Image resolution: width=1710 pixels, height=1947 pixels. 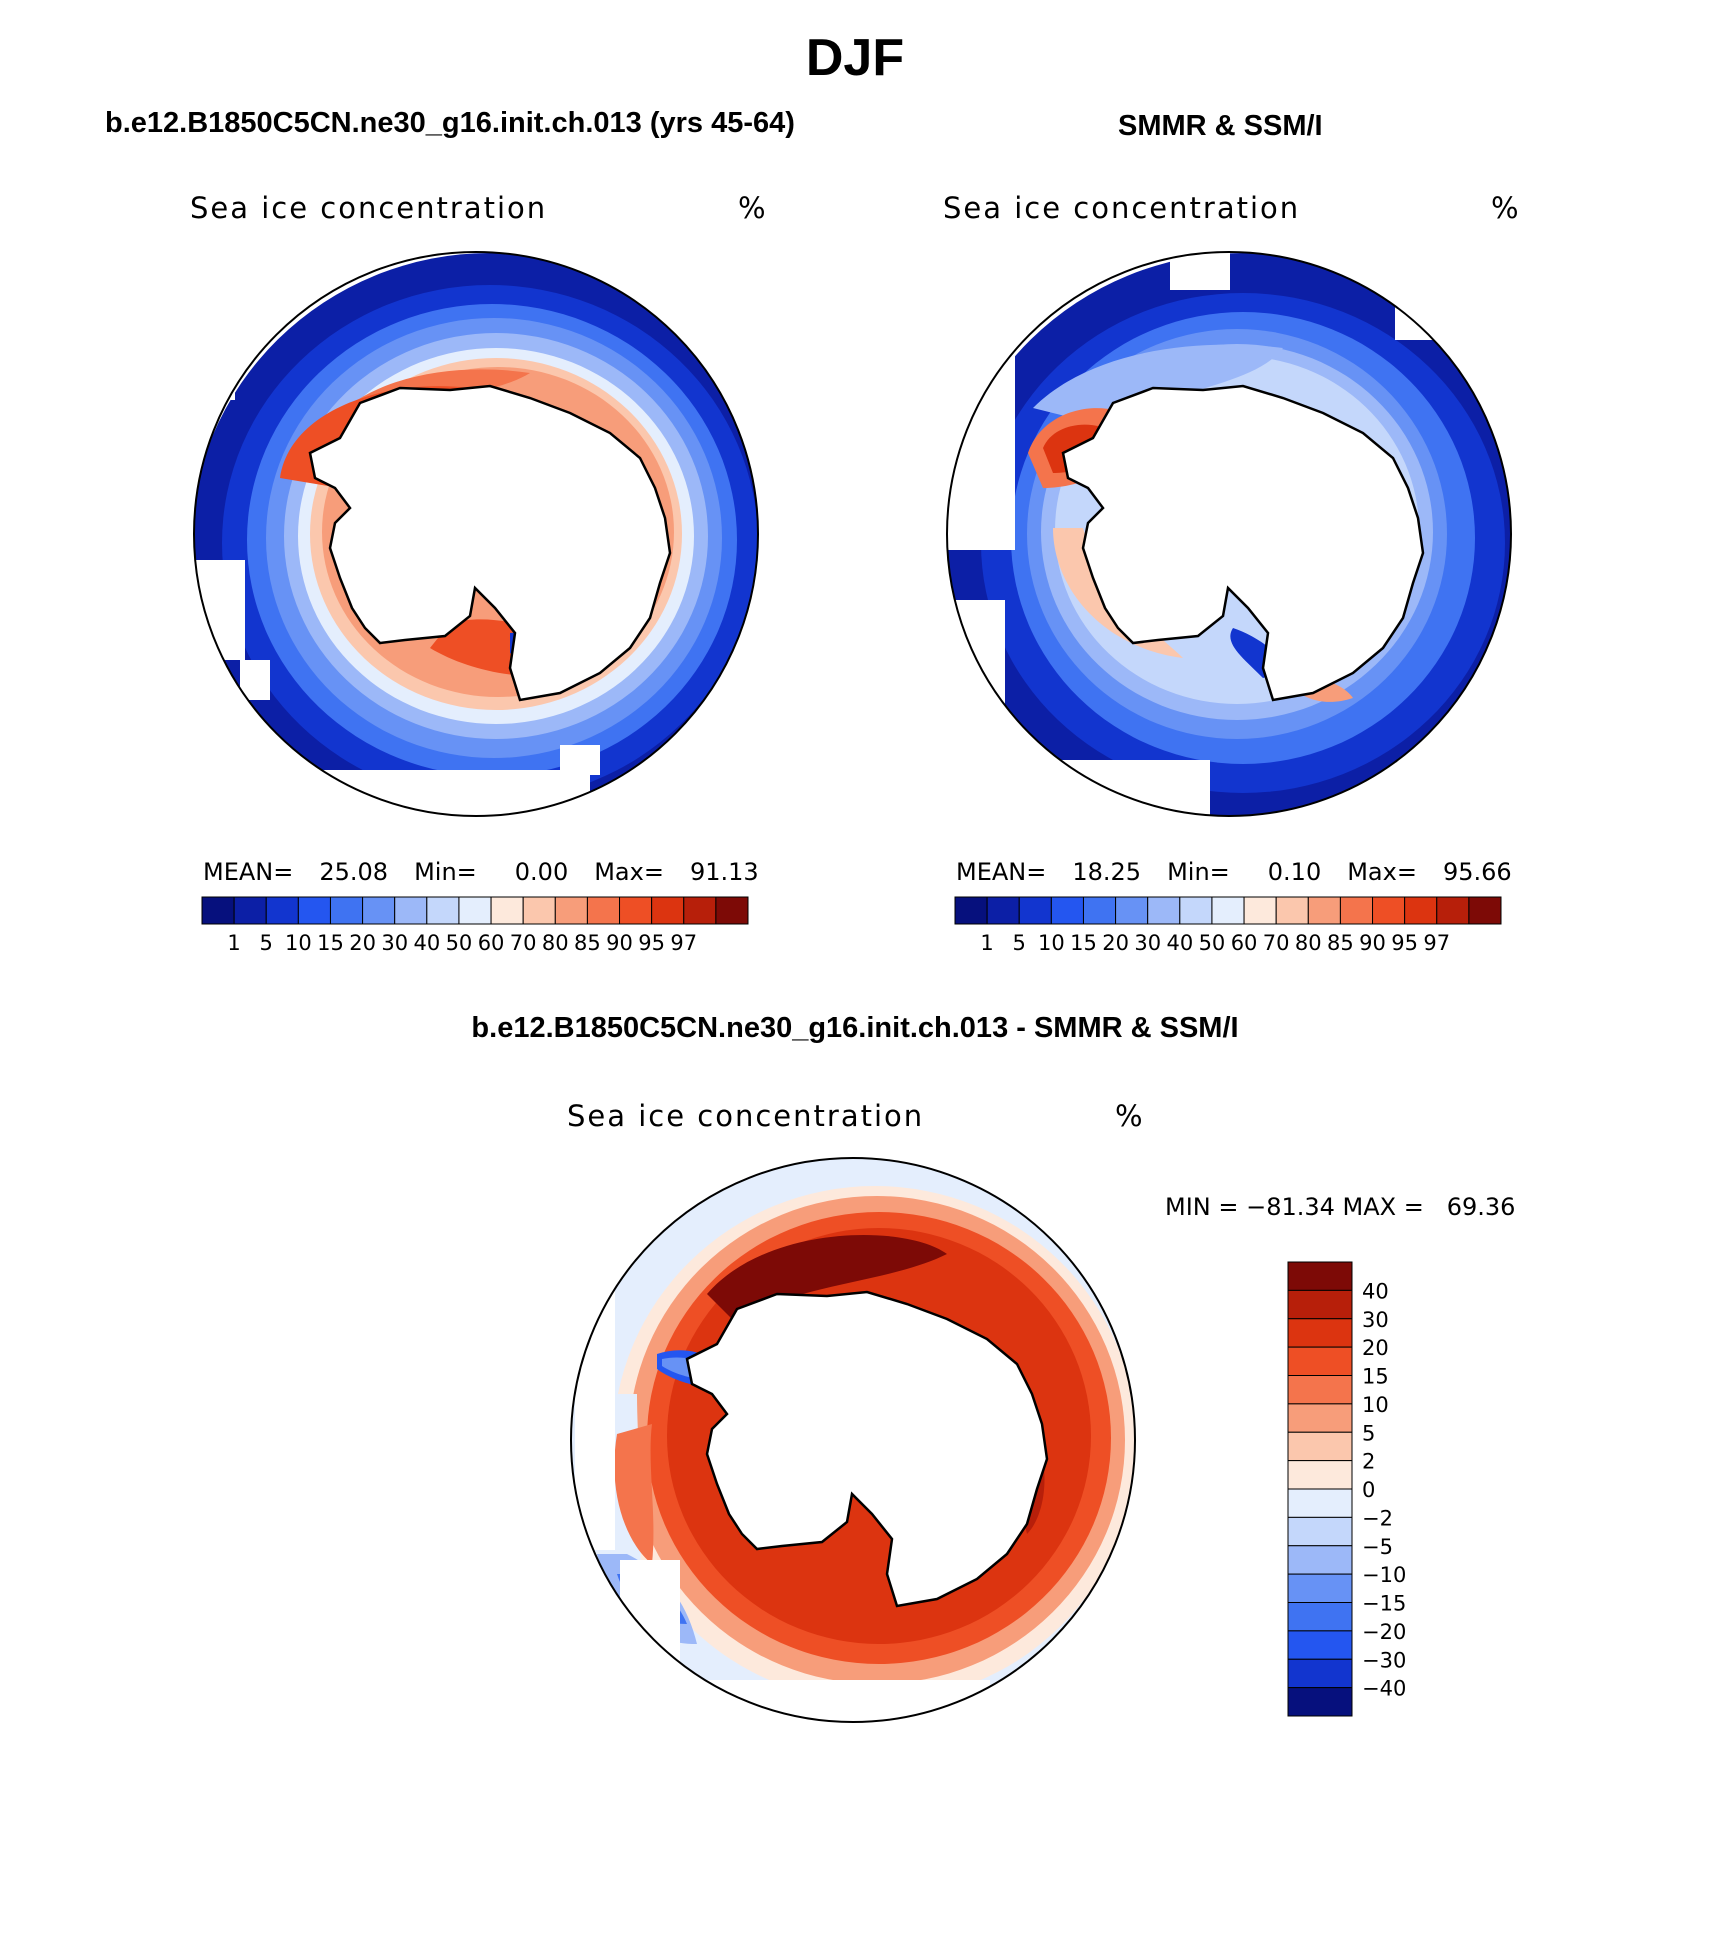 What do you see at coordinates (1308, 943) in the screenshot?
I see `panel-2-colorbar-label: 80` at bounding box center [1308, 943].